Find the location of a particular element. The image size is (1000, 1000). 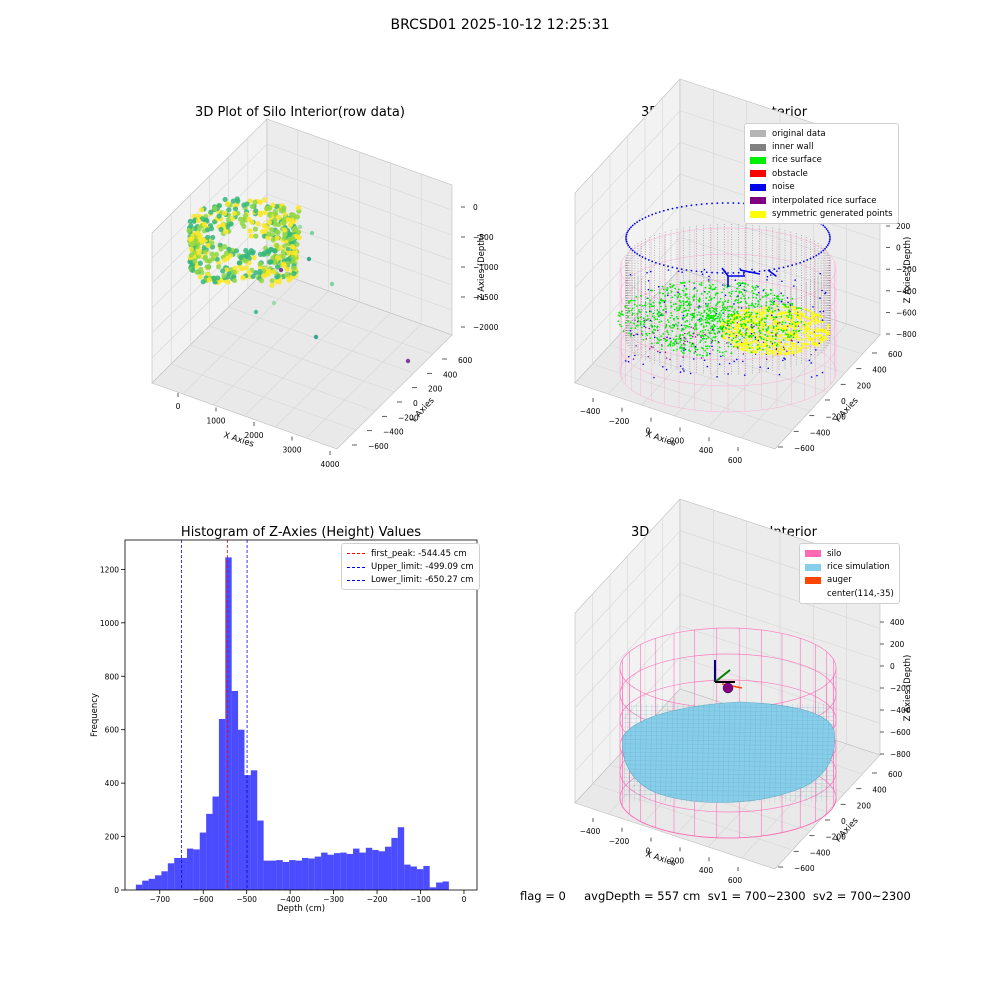

outlier-point is located at coordinates (309, 259).